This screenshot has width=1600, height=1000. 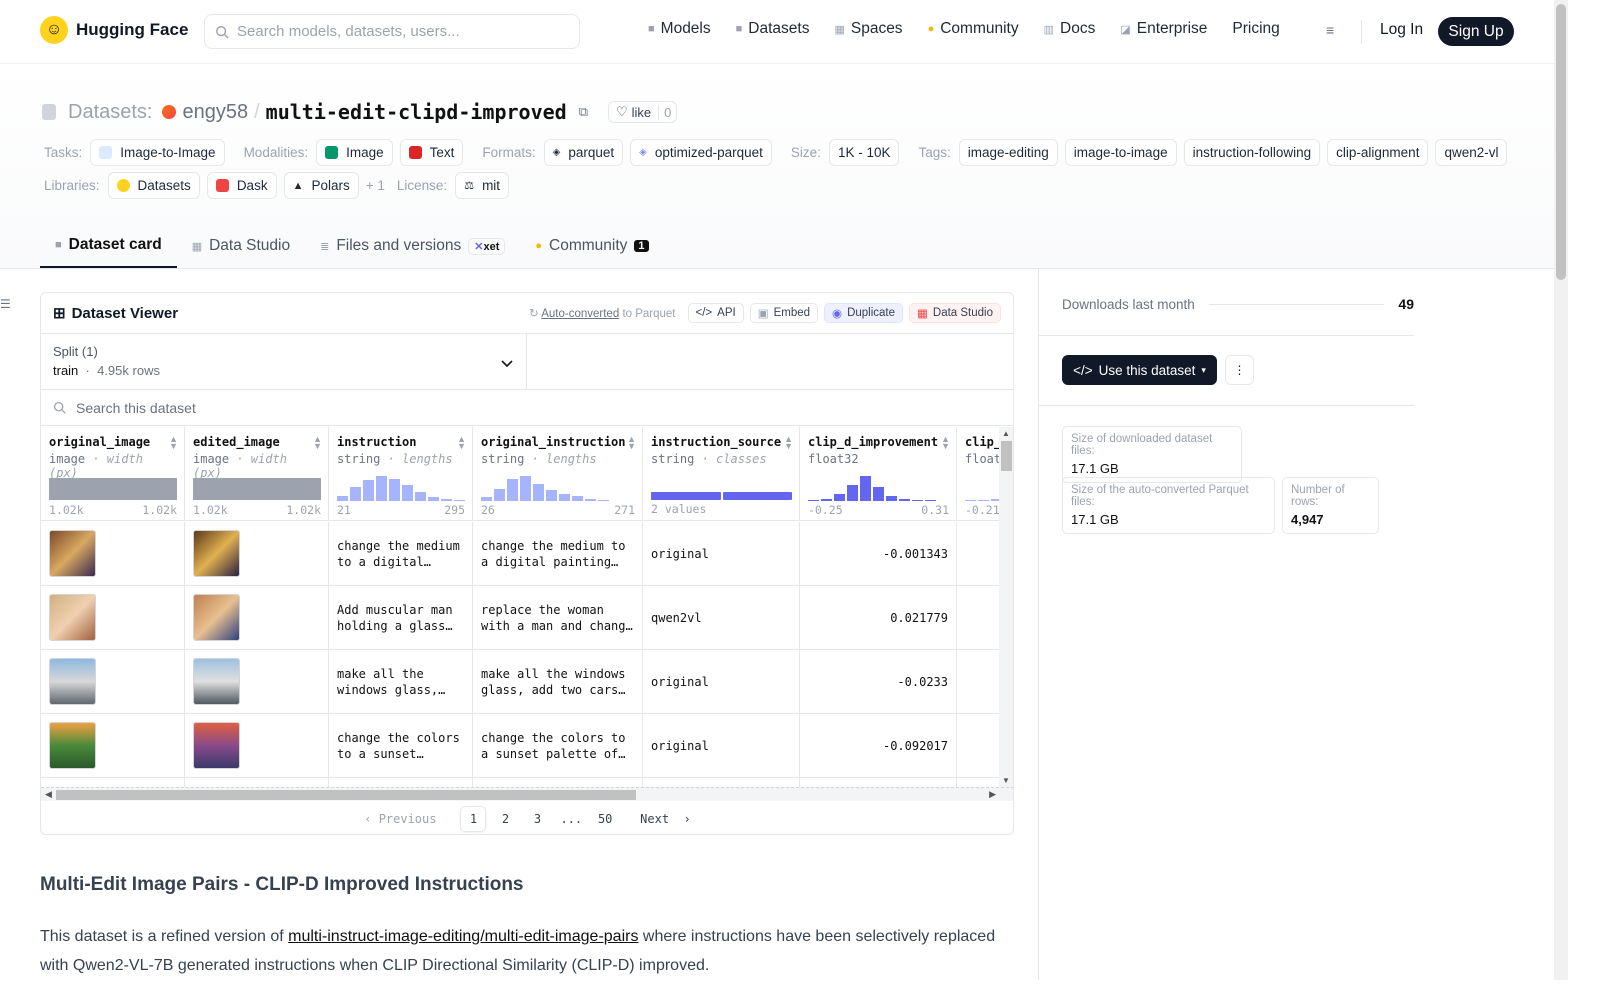 I want to click on nav-pricing: Pricing, so click(x=1255, y=29).